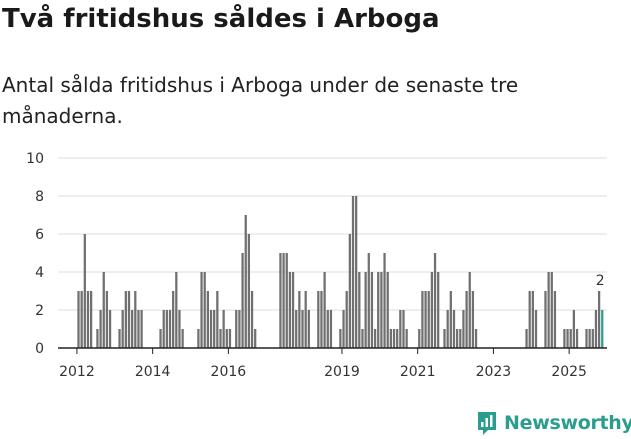  I want to click on x-tick-label: 2021, so click(418, 372).